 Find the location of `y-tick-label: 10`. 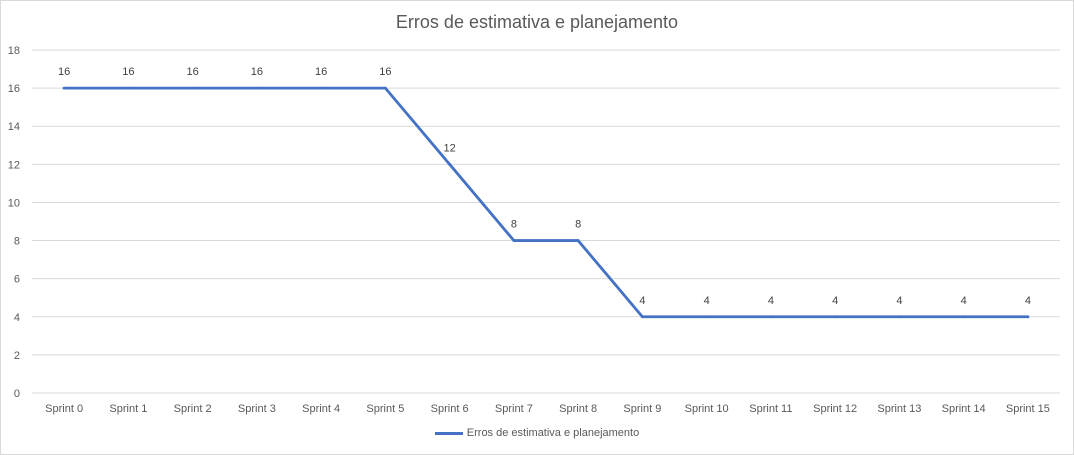

y-tick-label: 10 is located at coordinates (14, 203).